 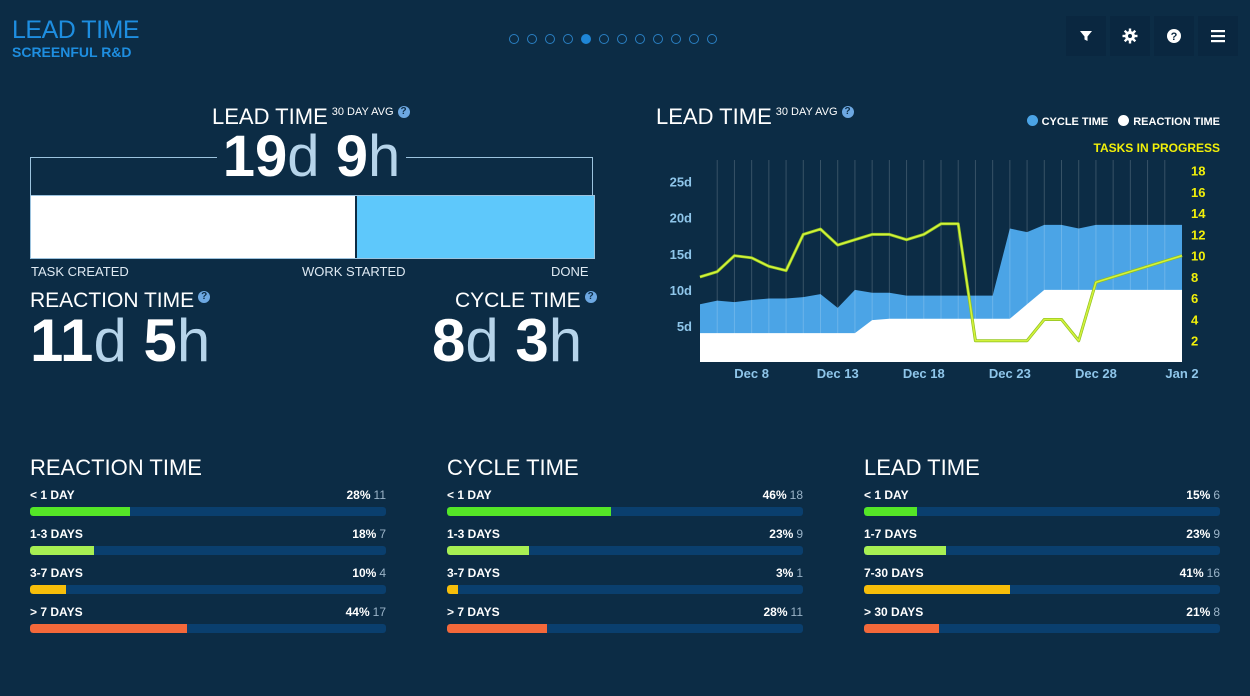 I want to click on y-right-tick-label: 6, so click(x=1194, y=298).